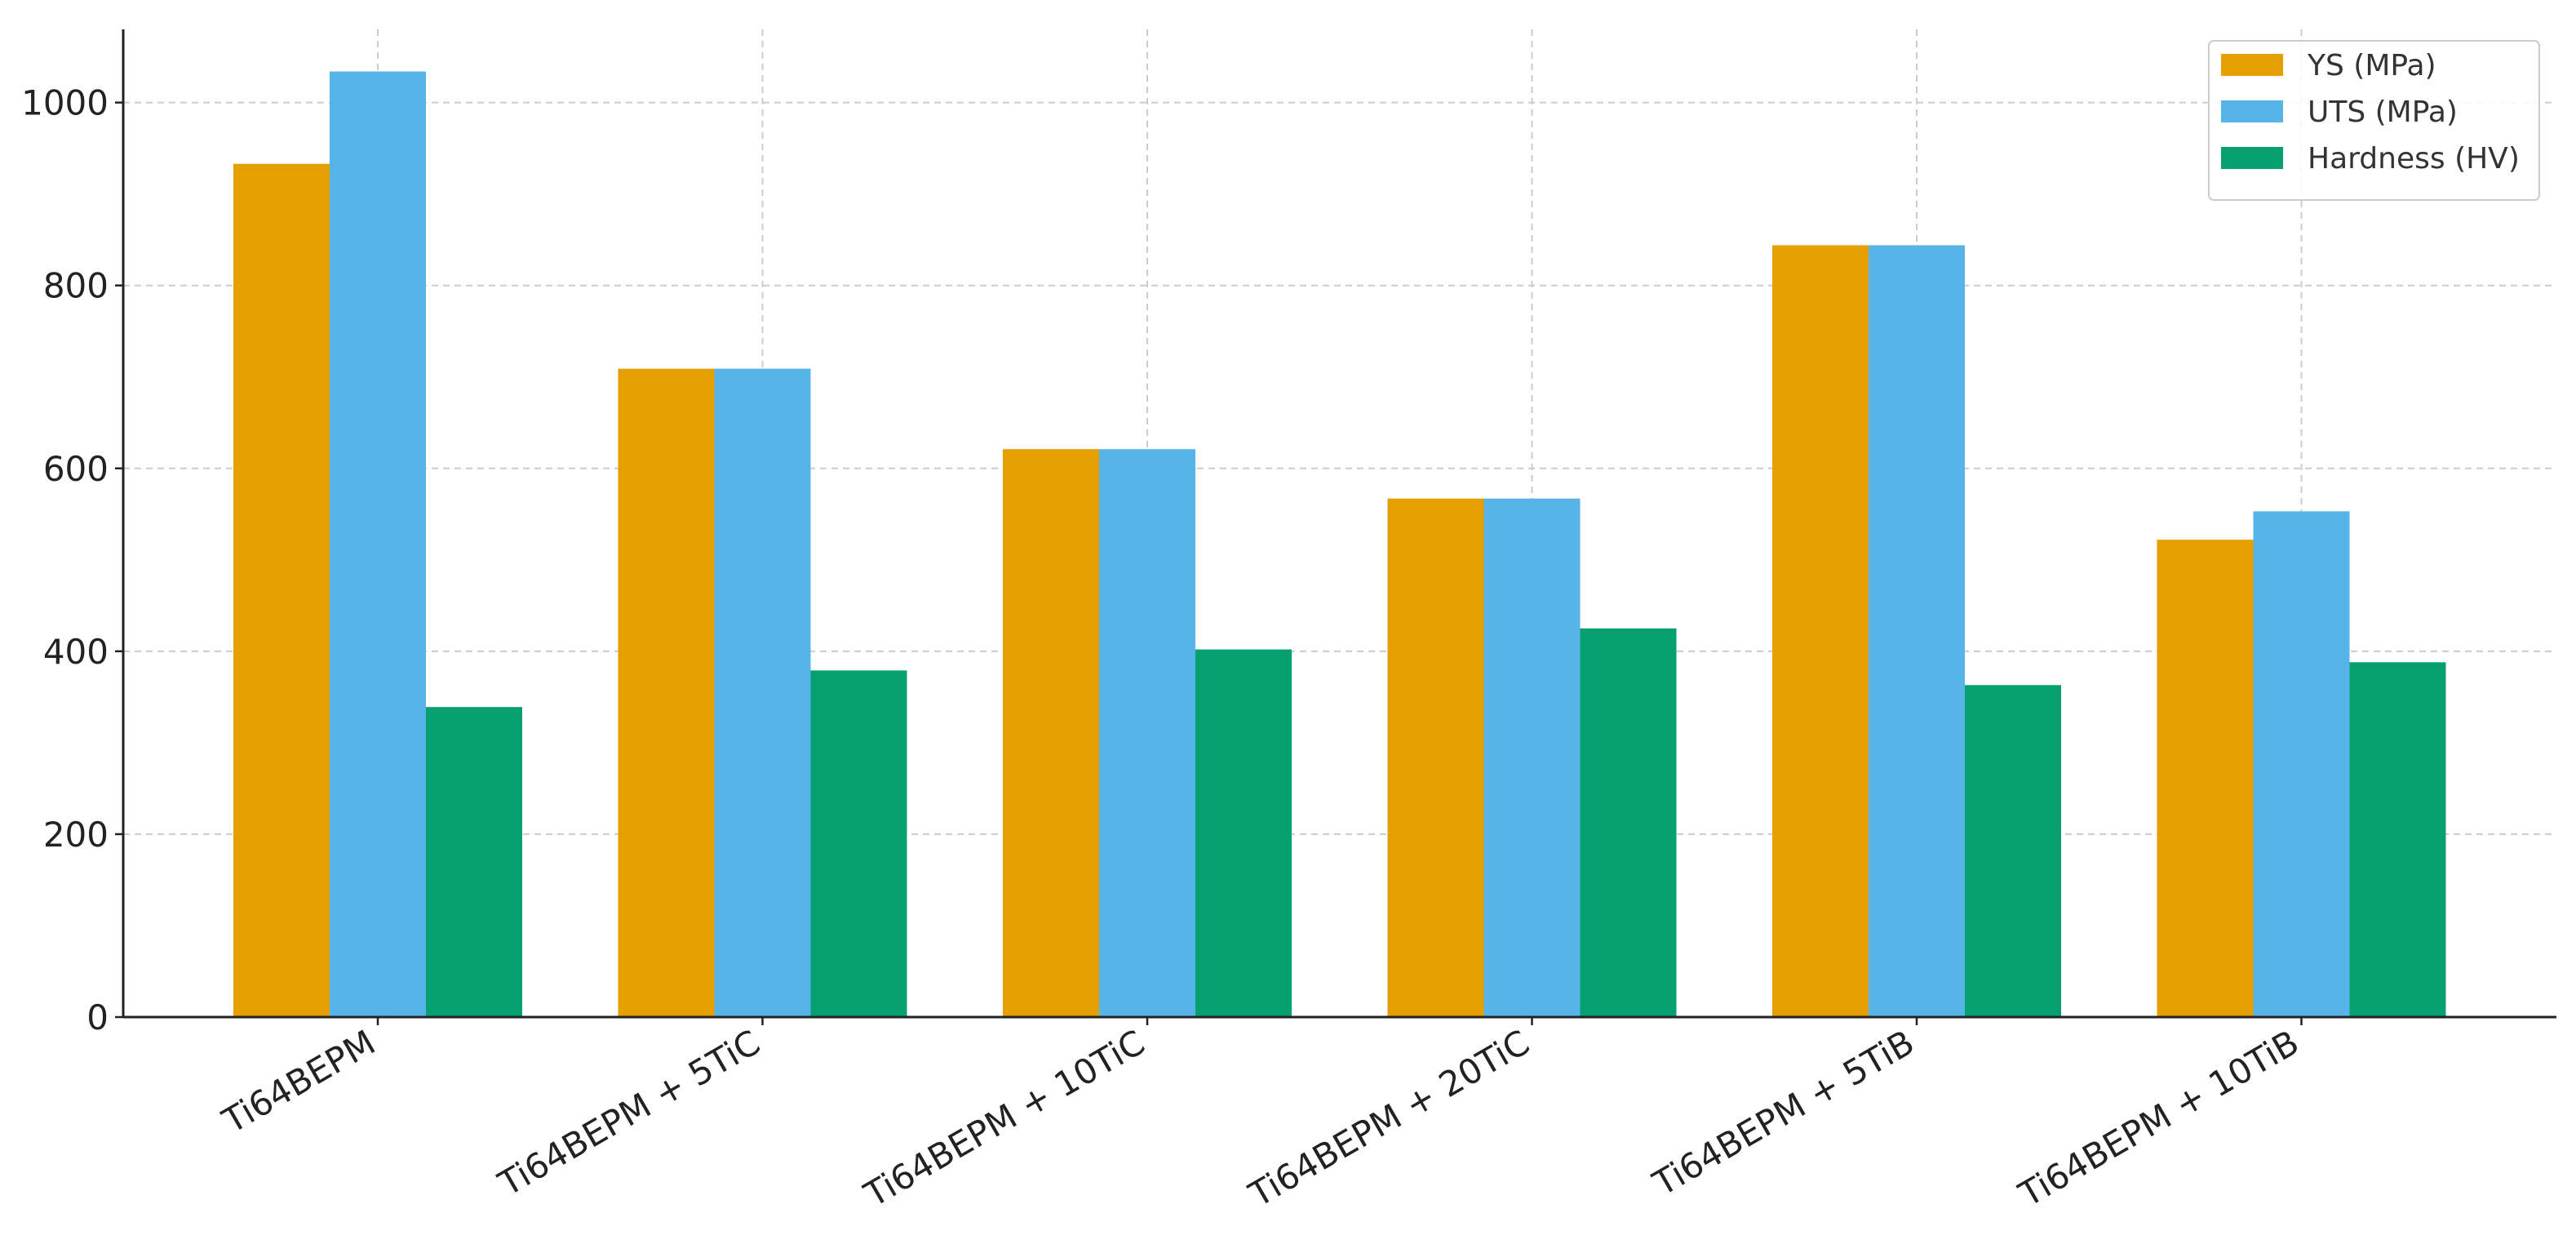 This screenshot has height=1244, width=2576. What do you see at coordinates (1783, 1113) in the screenshot?
I see `x-tick-label: Ti64BEPM + 5TiB` at bounding box center [1783, 1113].